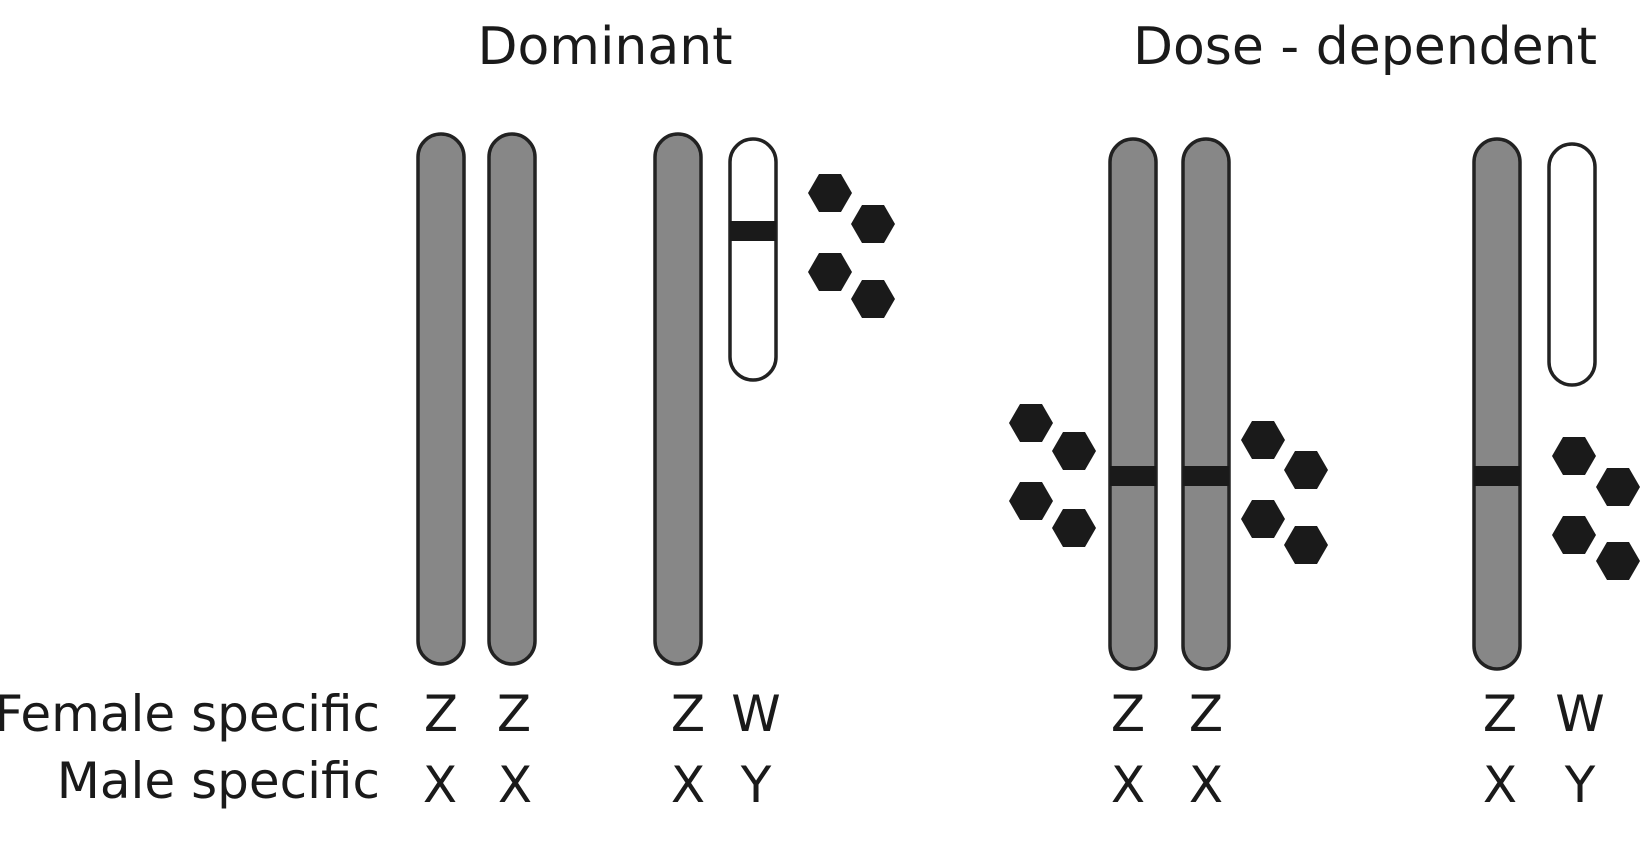 The height and width of the screenshot is (858, 1650). Describe the element at coordinates (753, 231) in the screenshot. I see `dominant-gene-band` at that location.